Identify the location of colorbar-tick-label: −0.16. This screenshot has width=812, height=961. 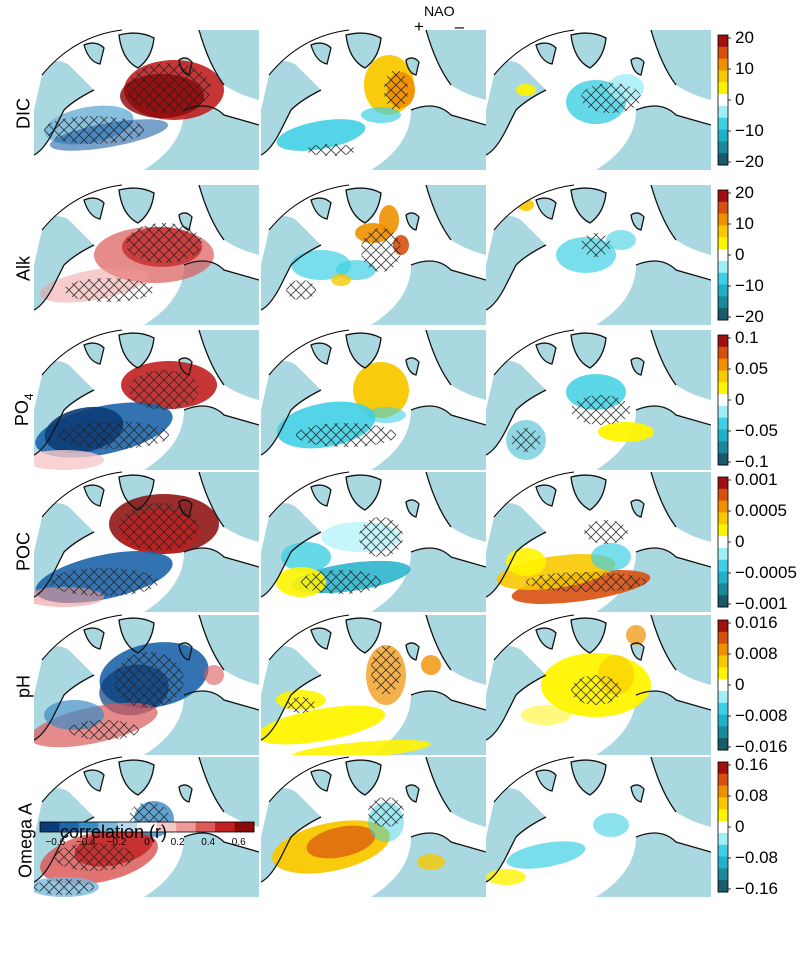
(757, 888).